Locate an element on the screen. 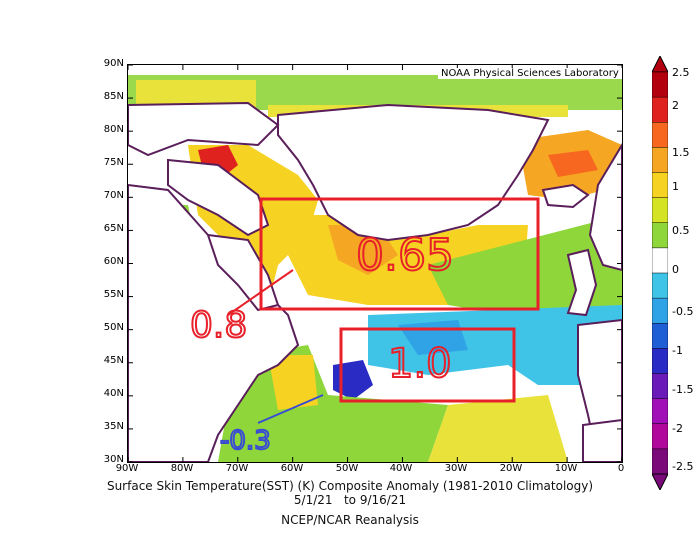 The height and width of the screenshot is (542, 700). colorbar-label: -2 is located at coordinates (677, 428).